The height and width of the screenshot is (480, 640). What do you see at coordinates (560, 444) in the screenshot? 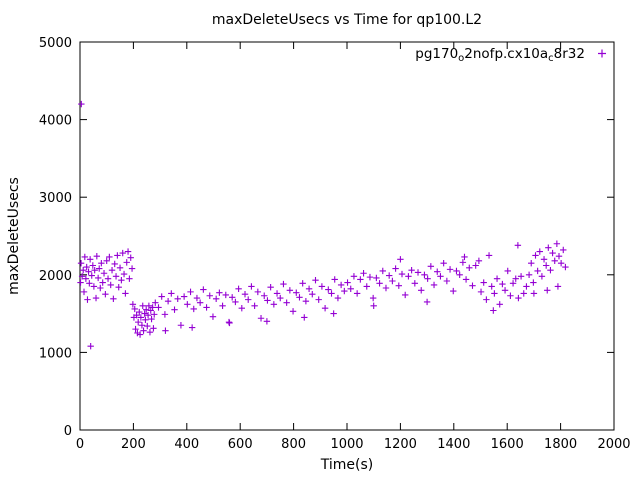
I see `x-tick-label: 1800` at bounding box center [560, 444].